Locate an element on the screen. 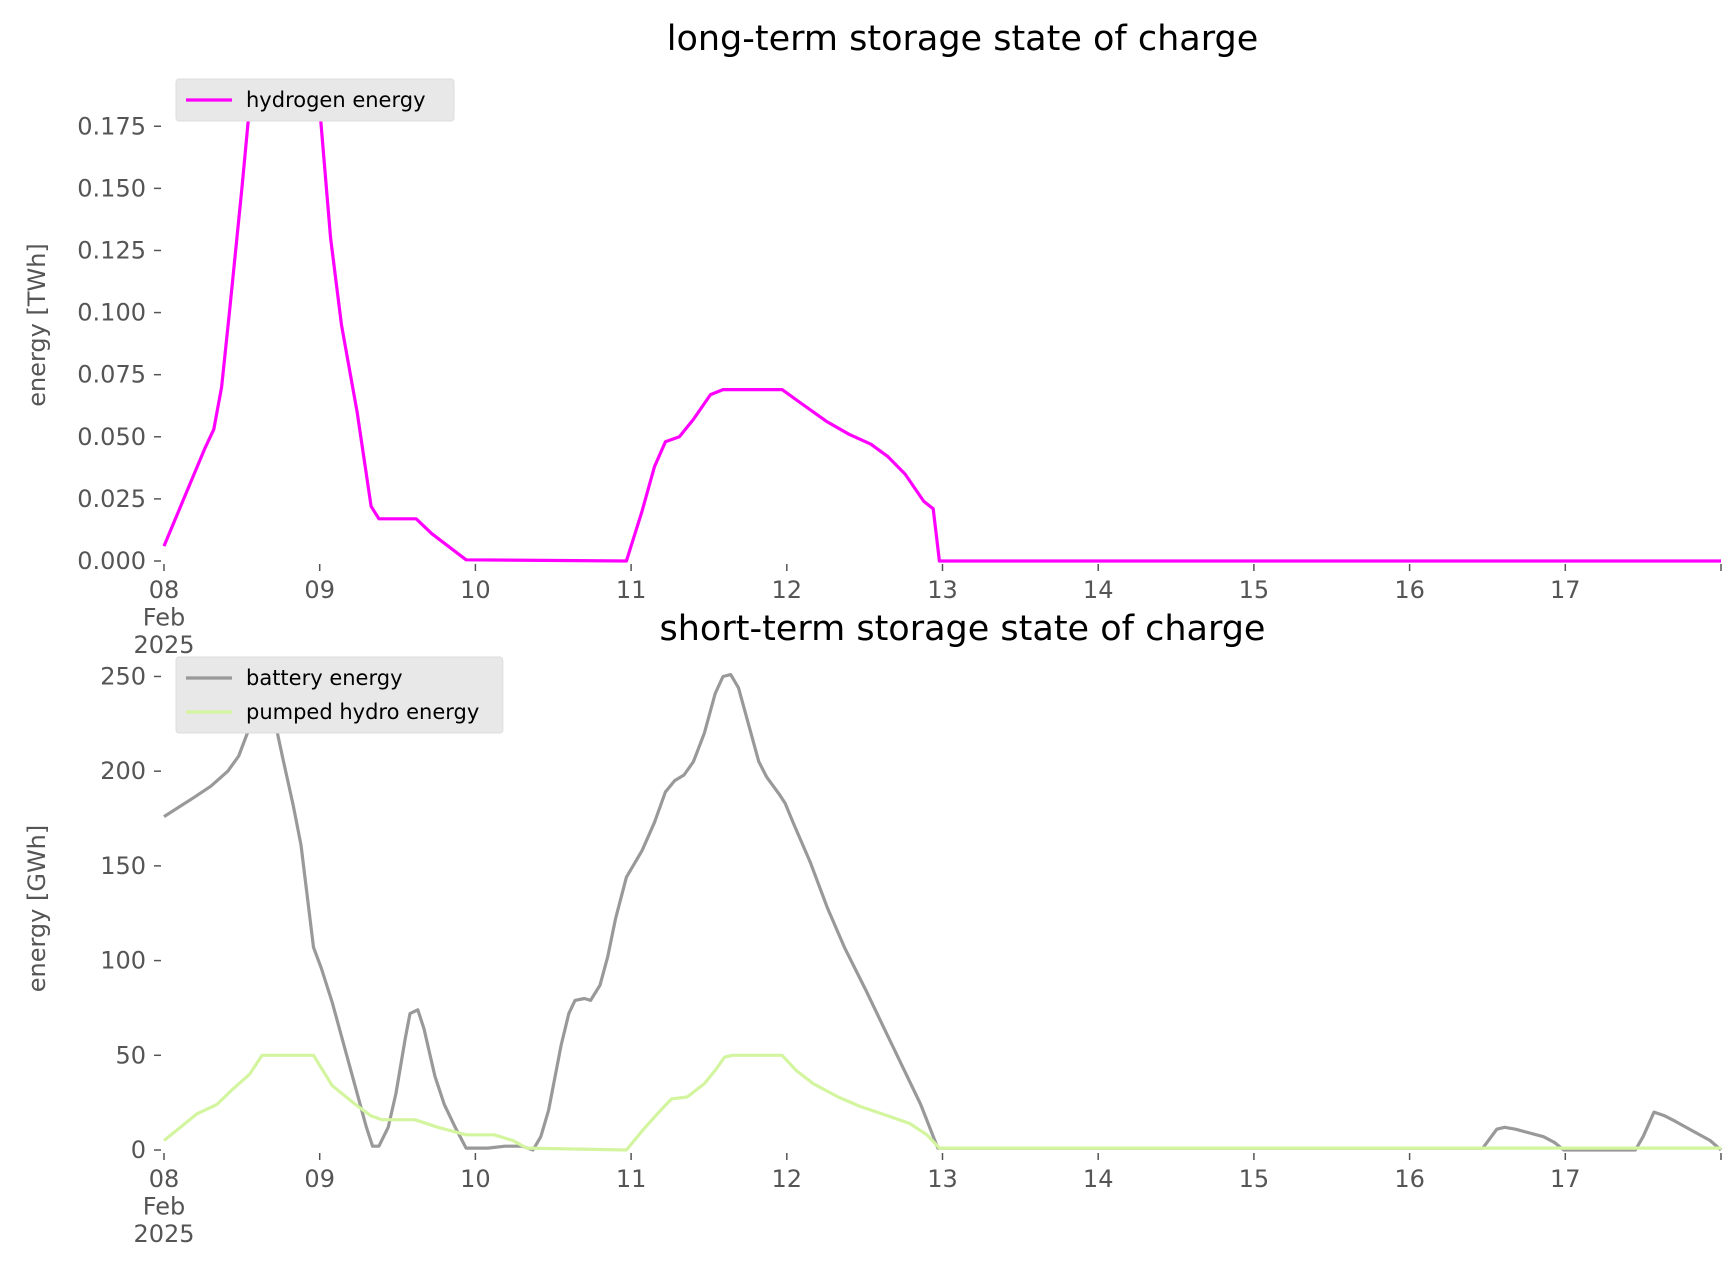 This screenshot has height=1277, width=1732. y-tick-label: 0.175 is located at coordinates (111, 126).